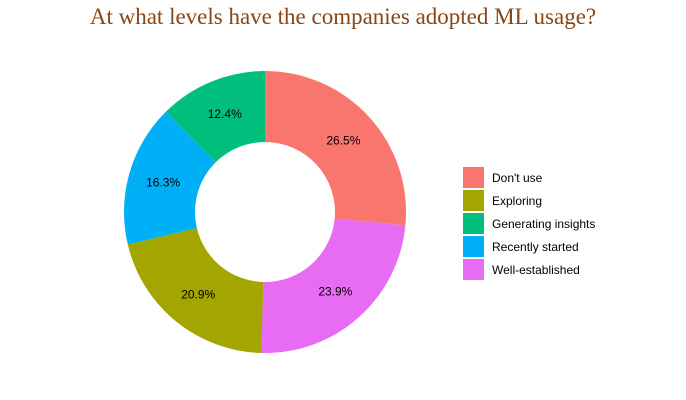  I want to click on slice-label-recently-started: 16.3%, so click(163, 183).